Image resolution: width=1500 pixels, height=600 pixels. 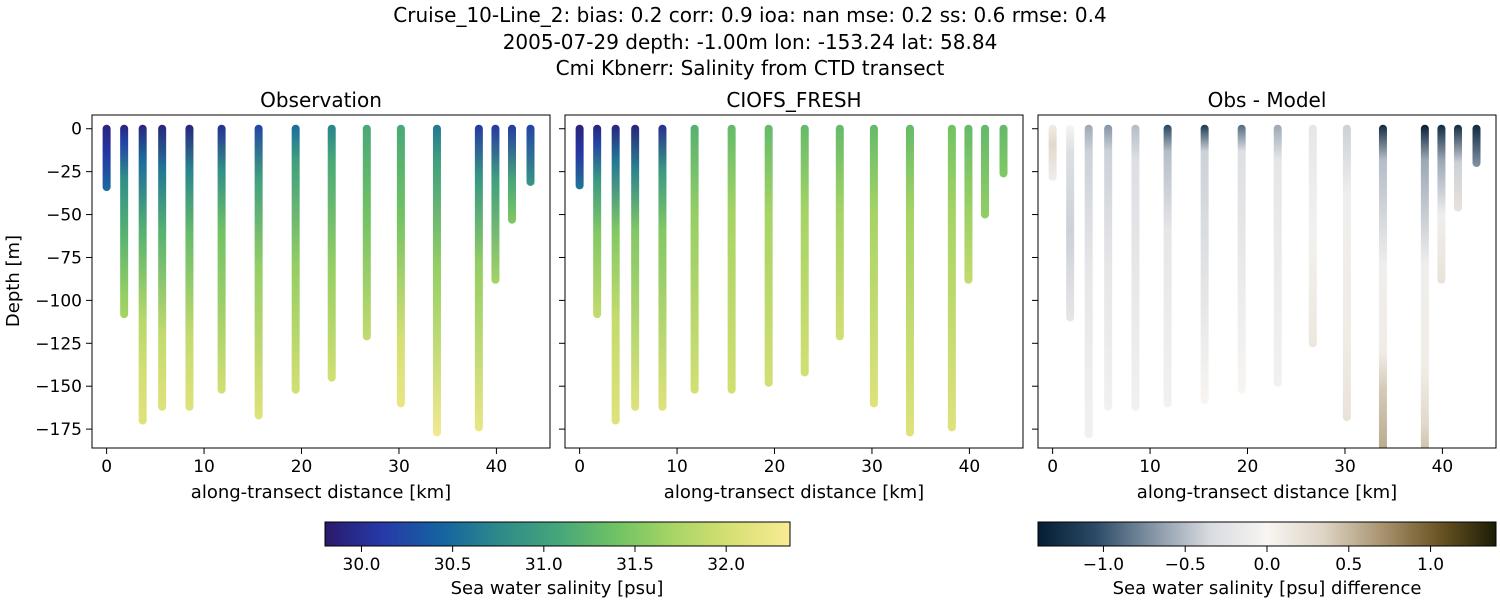 What do you see at coordinates (793, 100) in the screenshot?
I see `panel-title-ciofs-fresh: CIOFS_FRESH` at bounding box center [793, 100].